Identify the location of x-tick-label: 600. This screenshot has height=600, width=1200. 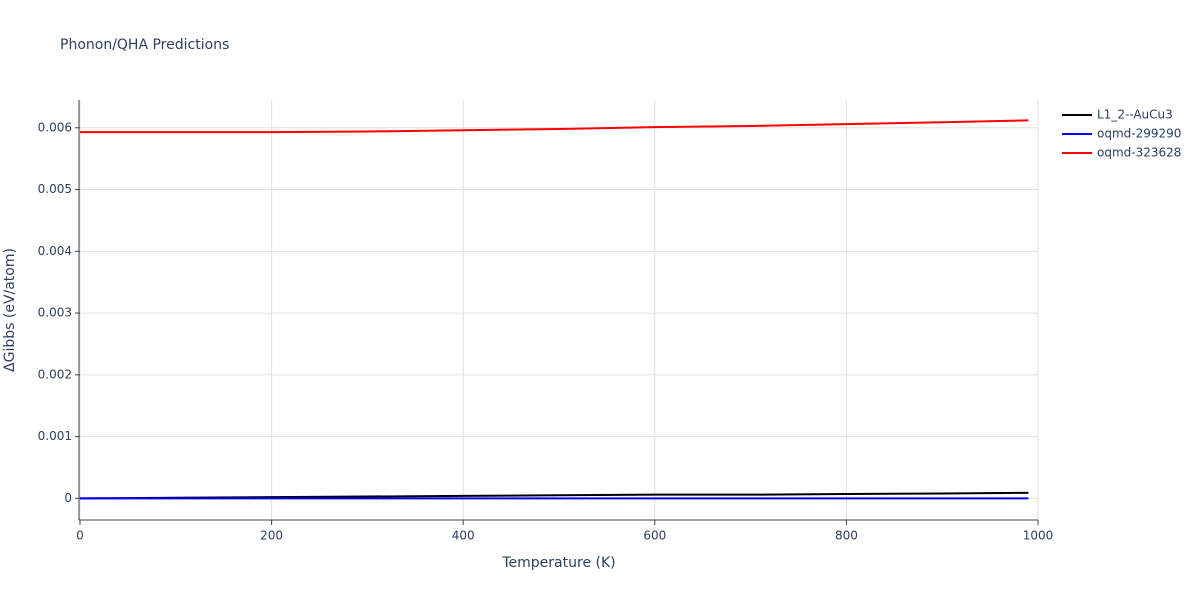
(654, 536).